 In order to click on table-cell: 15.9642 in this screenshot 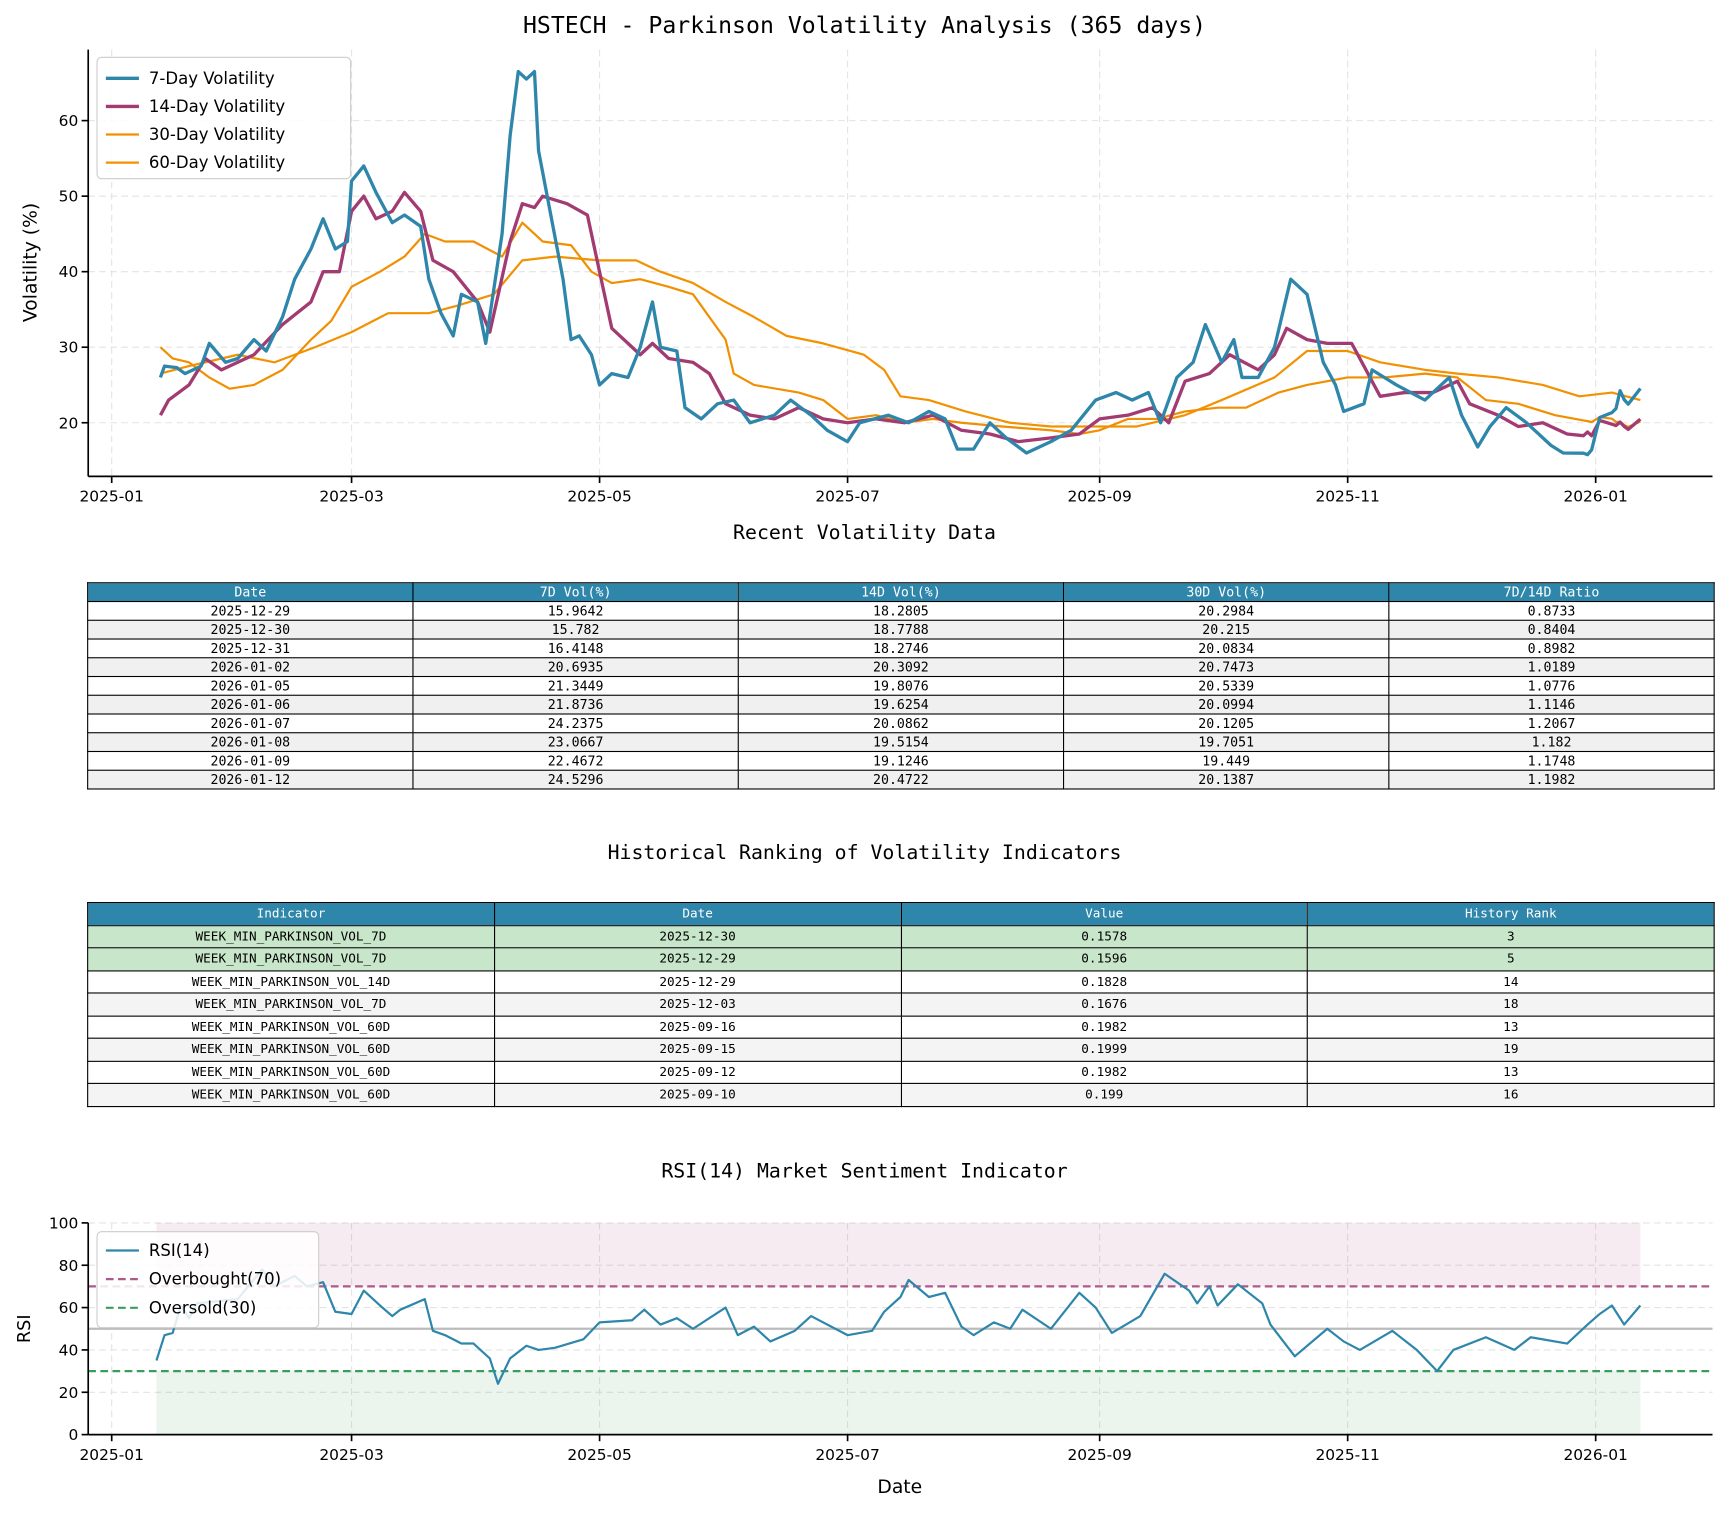, I will do `click(575, 610)`.